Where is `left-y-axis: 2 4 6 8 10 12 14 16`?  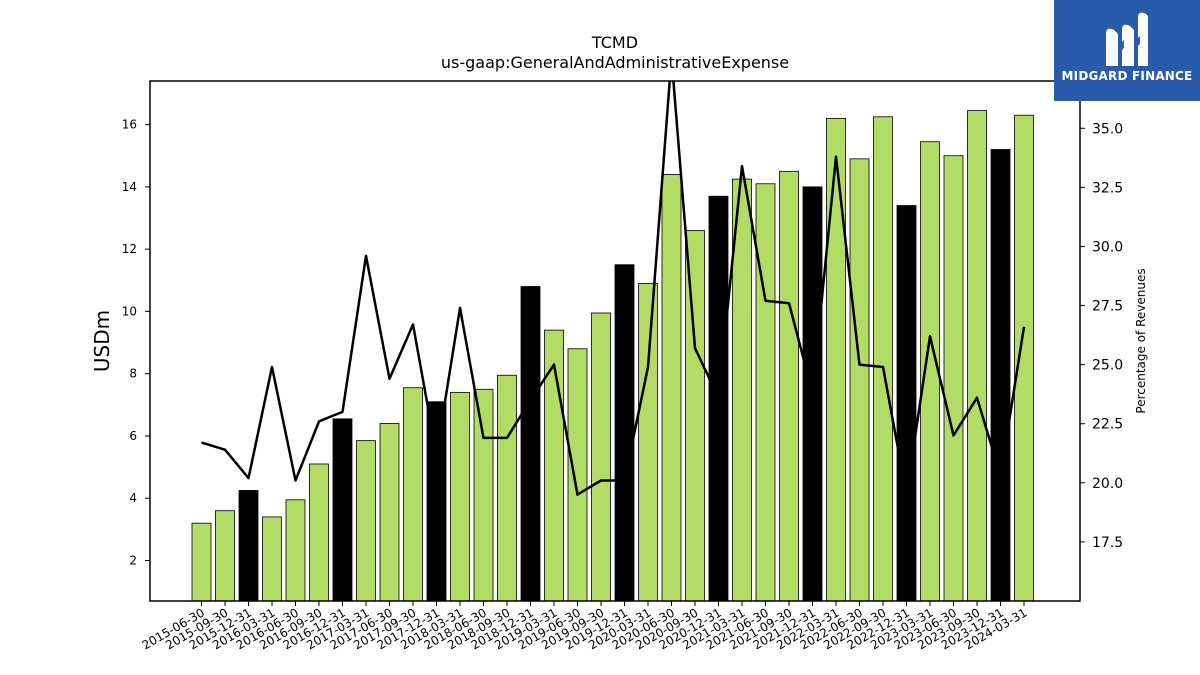 left-y-axis: 2 4 6 8 10 12 14 16 is located at coordinates (136, 343).